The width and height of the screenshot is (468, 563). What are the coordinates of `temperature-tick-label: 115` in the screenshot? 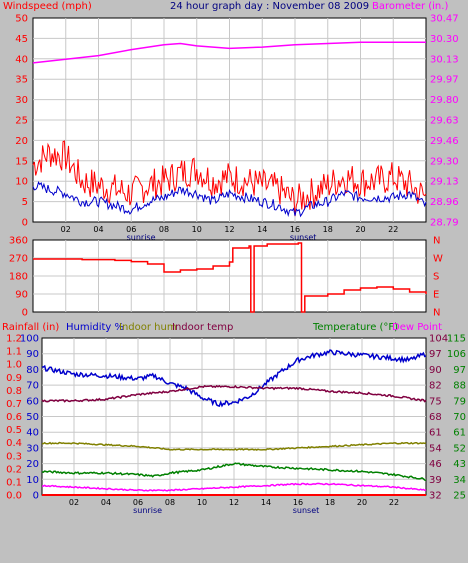 It's located at (456, 339).